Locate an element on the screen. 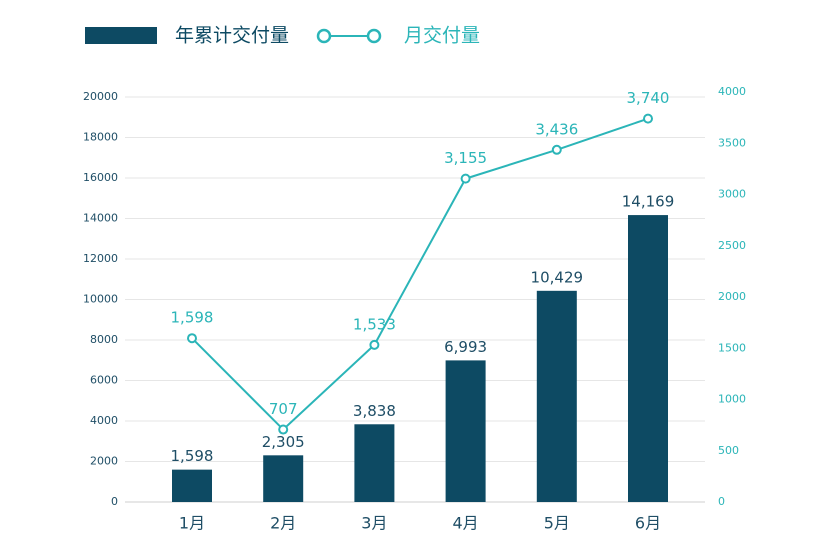  y-tick-label: 0 is located at coordinates (114, 501).